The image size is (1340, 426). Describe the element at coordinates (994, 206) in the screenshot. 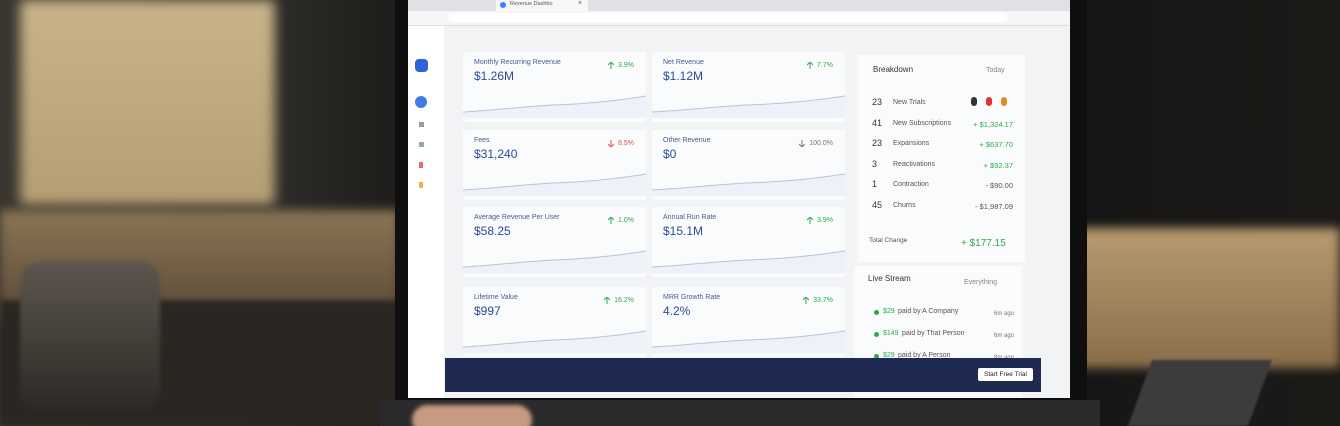

I see `row-amount: - $1,987.09` at that location.